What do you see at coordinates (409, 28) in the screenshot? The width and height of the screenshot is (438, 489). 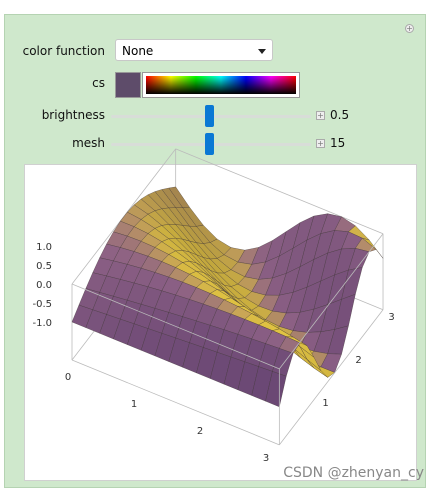 I see `options-button: +` at bounding box center [409, 28].